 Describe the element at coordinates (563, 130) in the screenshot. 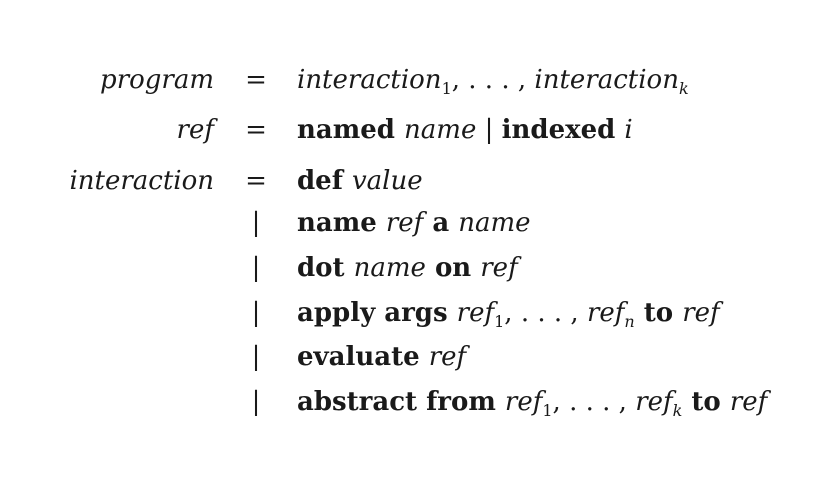

I see `keyword: indexed` at that location.